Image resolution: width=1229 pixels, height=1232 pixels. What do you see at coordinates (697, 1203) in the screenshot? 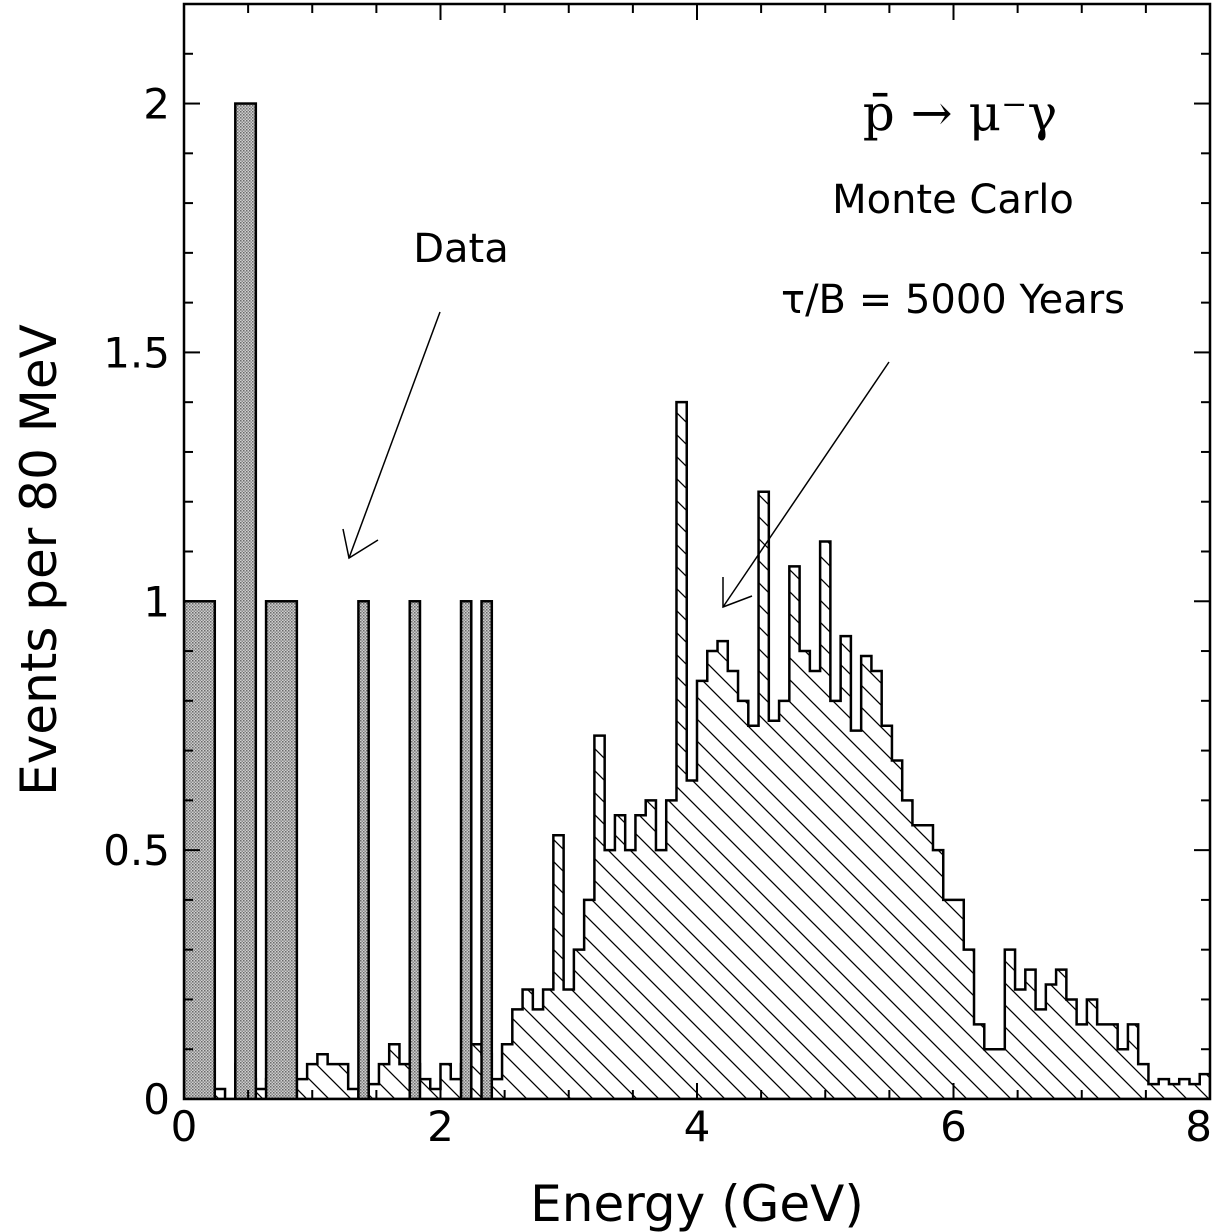
I see `x-axis-title: Energy (GeV)` at bounding box center [697, 1203].